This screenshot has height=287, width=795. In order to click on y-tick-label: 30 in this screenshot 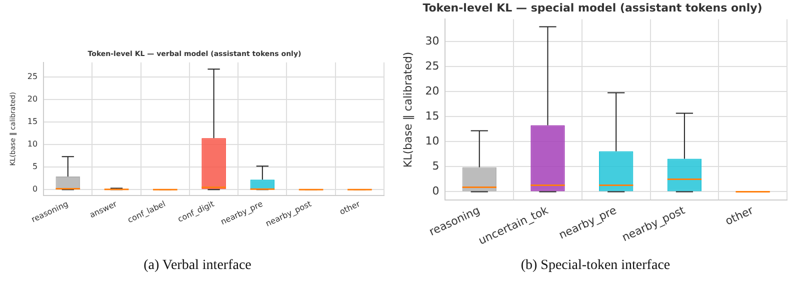, I will do `click(432, 41)`.